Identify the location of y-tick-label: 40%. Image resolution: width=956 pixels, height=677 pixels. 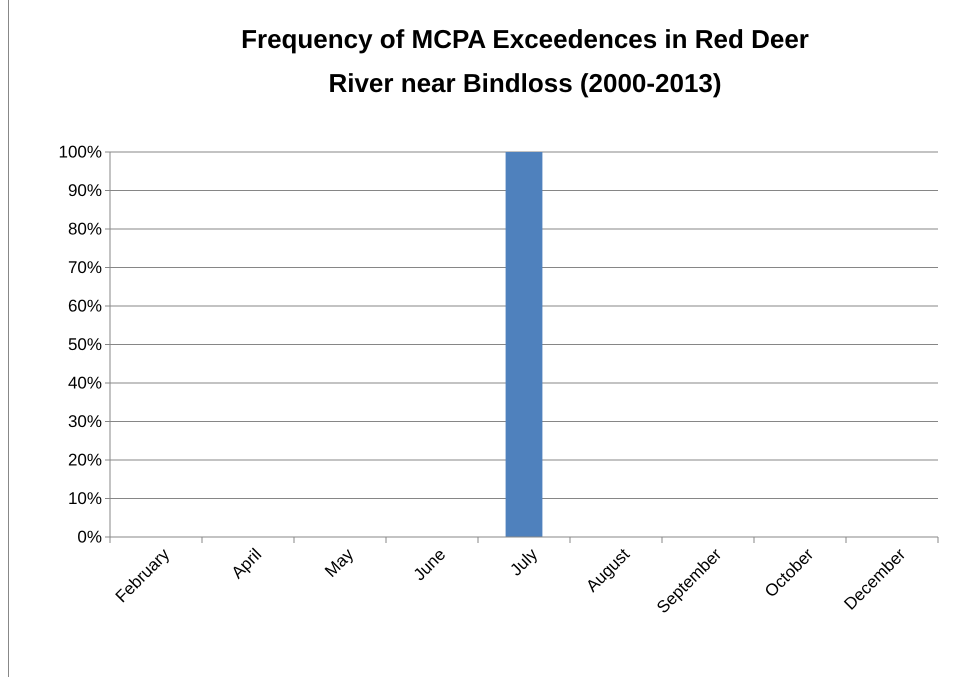
(85, 382).